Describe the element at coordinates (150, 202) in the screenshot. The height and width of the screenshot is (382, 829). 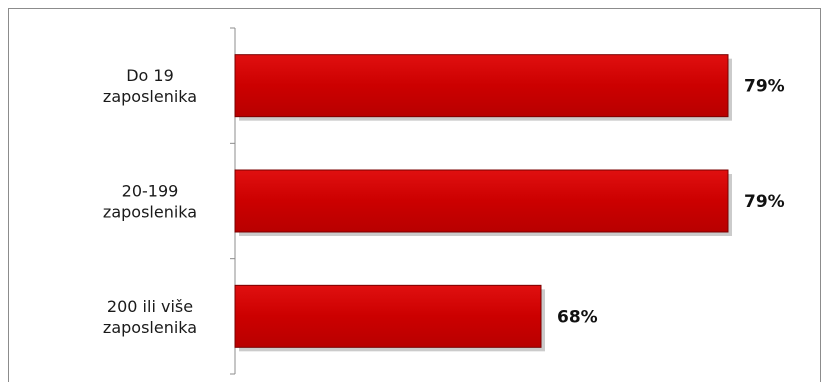
I see `category-label: 20-199 zaposlenika` at that location.